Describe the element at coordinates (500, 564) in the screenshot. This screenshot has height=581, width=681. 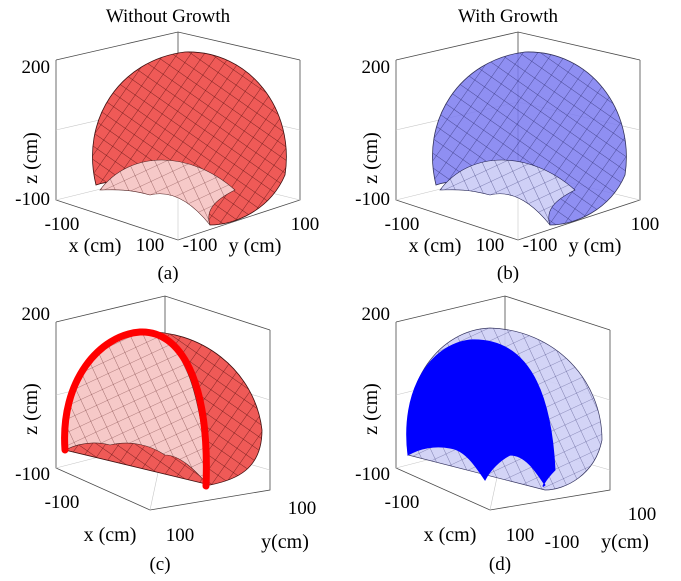
I see `panel-caption: (d)` at that location.